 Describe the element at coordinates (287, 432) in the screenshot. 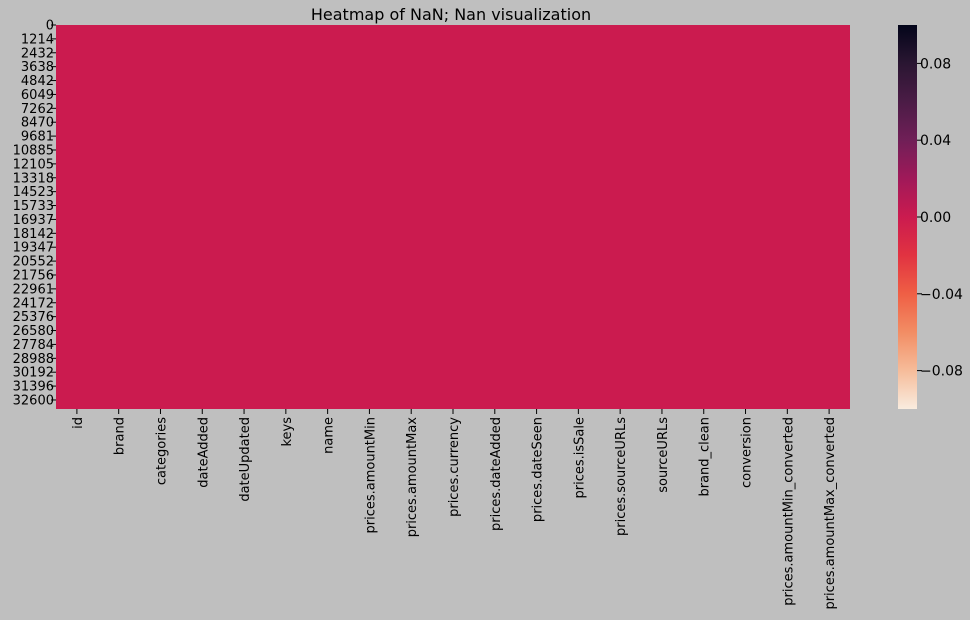

I see `column-tick-label: keys` at that location.